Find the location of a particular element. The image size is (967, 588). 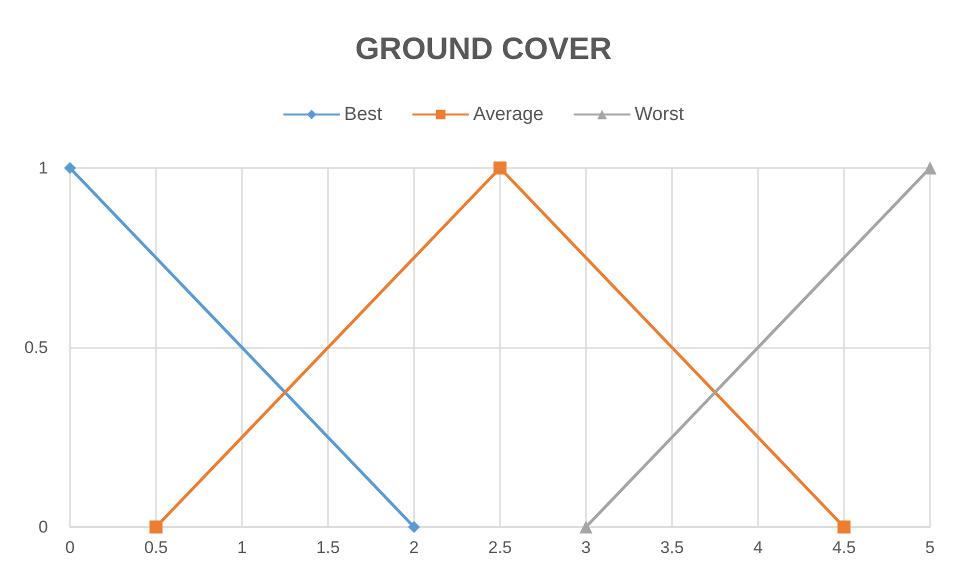

x-tick-label: 4 is located at coordinates (758, 547).